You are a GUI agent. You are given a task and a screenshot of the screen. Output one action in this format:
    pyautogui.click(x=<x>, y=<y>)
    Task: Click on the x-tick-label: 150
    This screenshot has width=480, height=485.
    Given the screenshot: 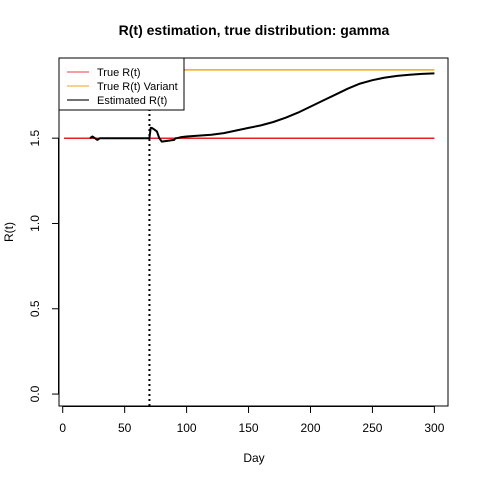 What is the action you would take?
    pyautogui.click(x=249, y=428)
    